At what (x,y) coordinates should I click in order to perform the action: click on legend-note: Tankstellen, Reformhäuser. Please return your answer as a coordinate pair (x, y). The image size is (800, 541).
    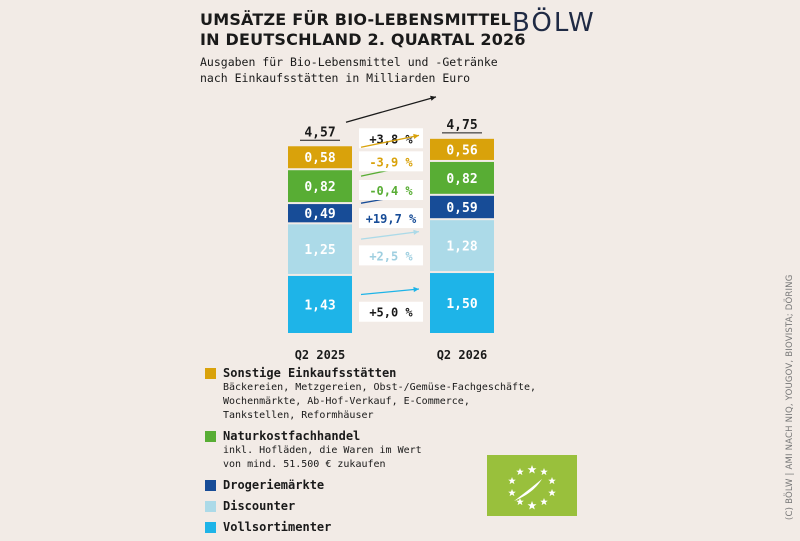
    Looking at the image, I should click on (298, 415).